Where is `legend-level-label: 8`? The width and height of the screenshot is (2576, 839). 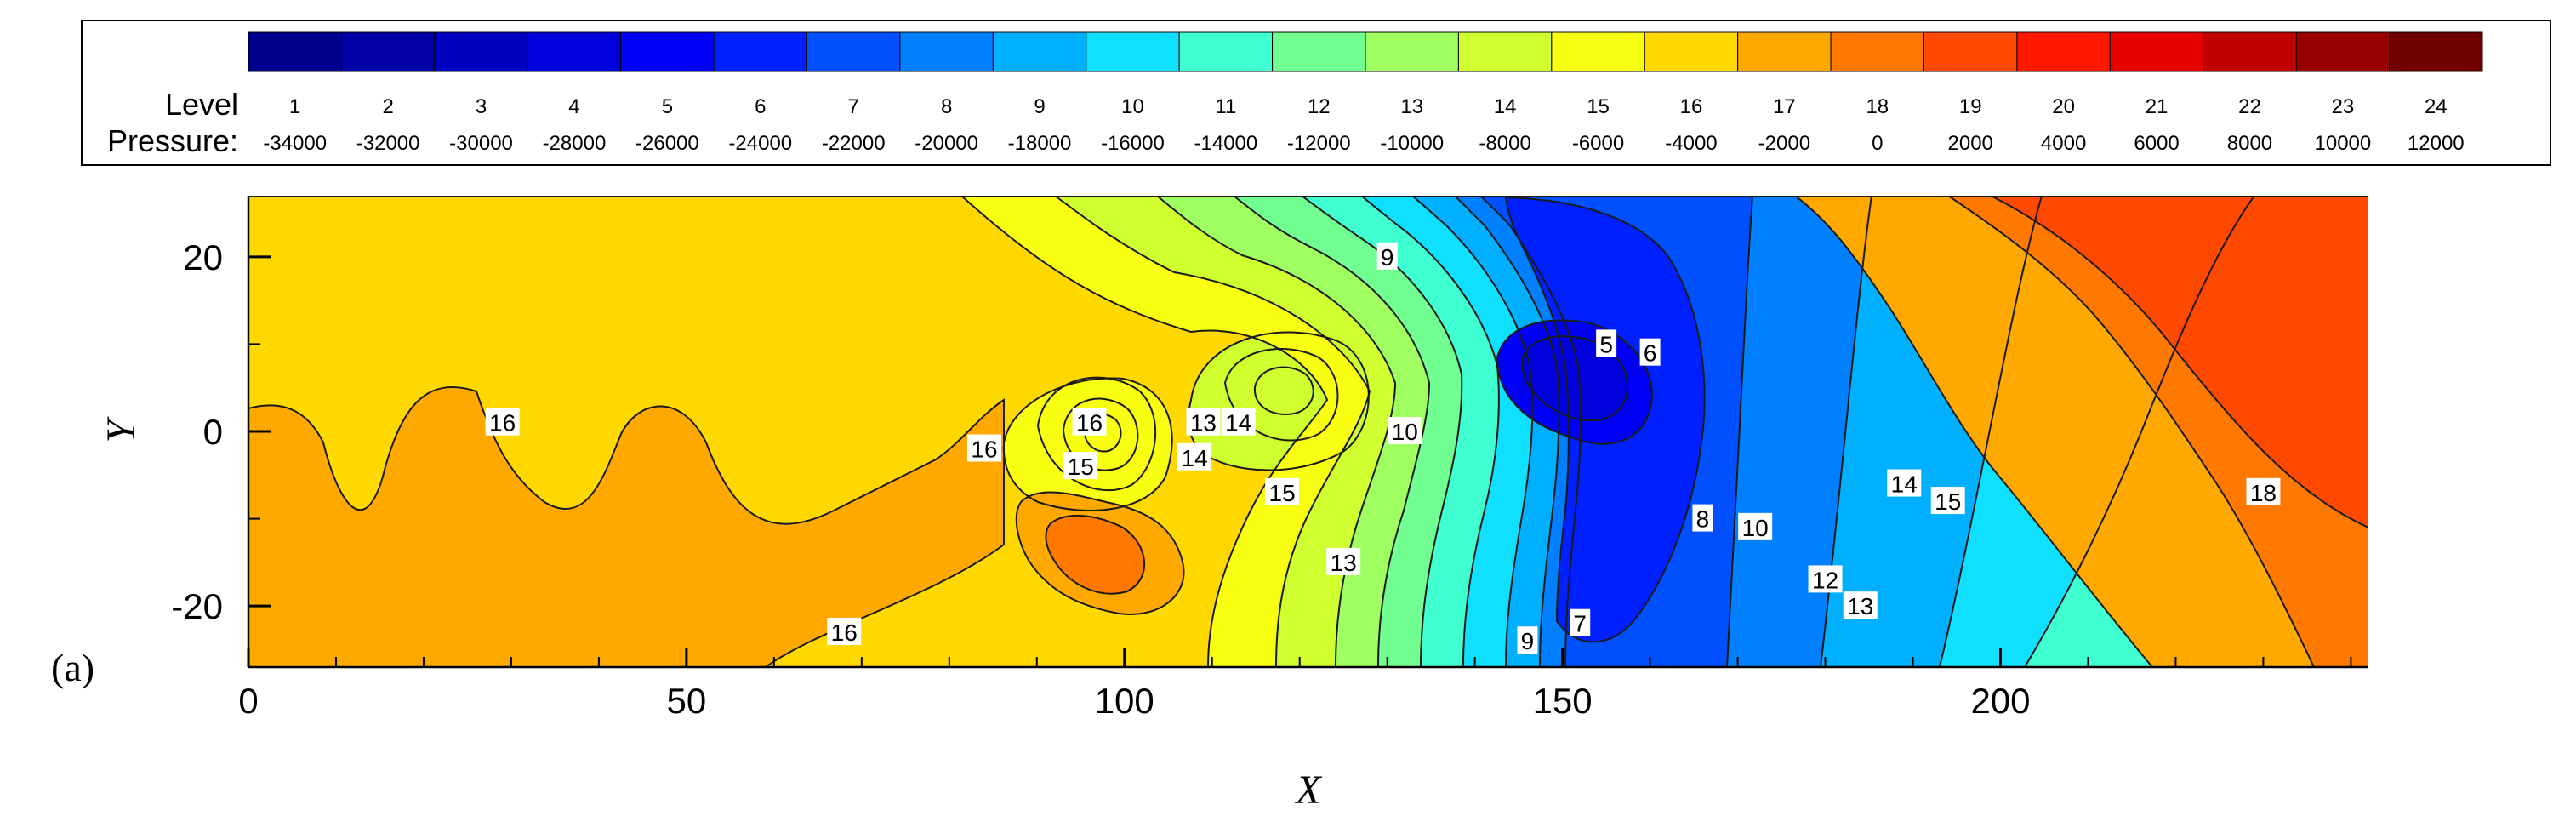
legend-level-label: 8 is located at coordinates (946, 106).